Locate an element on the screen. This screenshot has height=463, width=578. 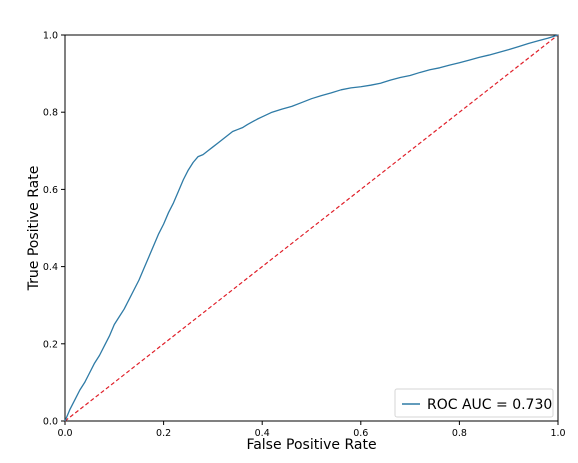
x-tick-label: 0.2 is located at coordinates (163, 433).